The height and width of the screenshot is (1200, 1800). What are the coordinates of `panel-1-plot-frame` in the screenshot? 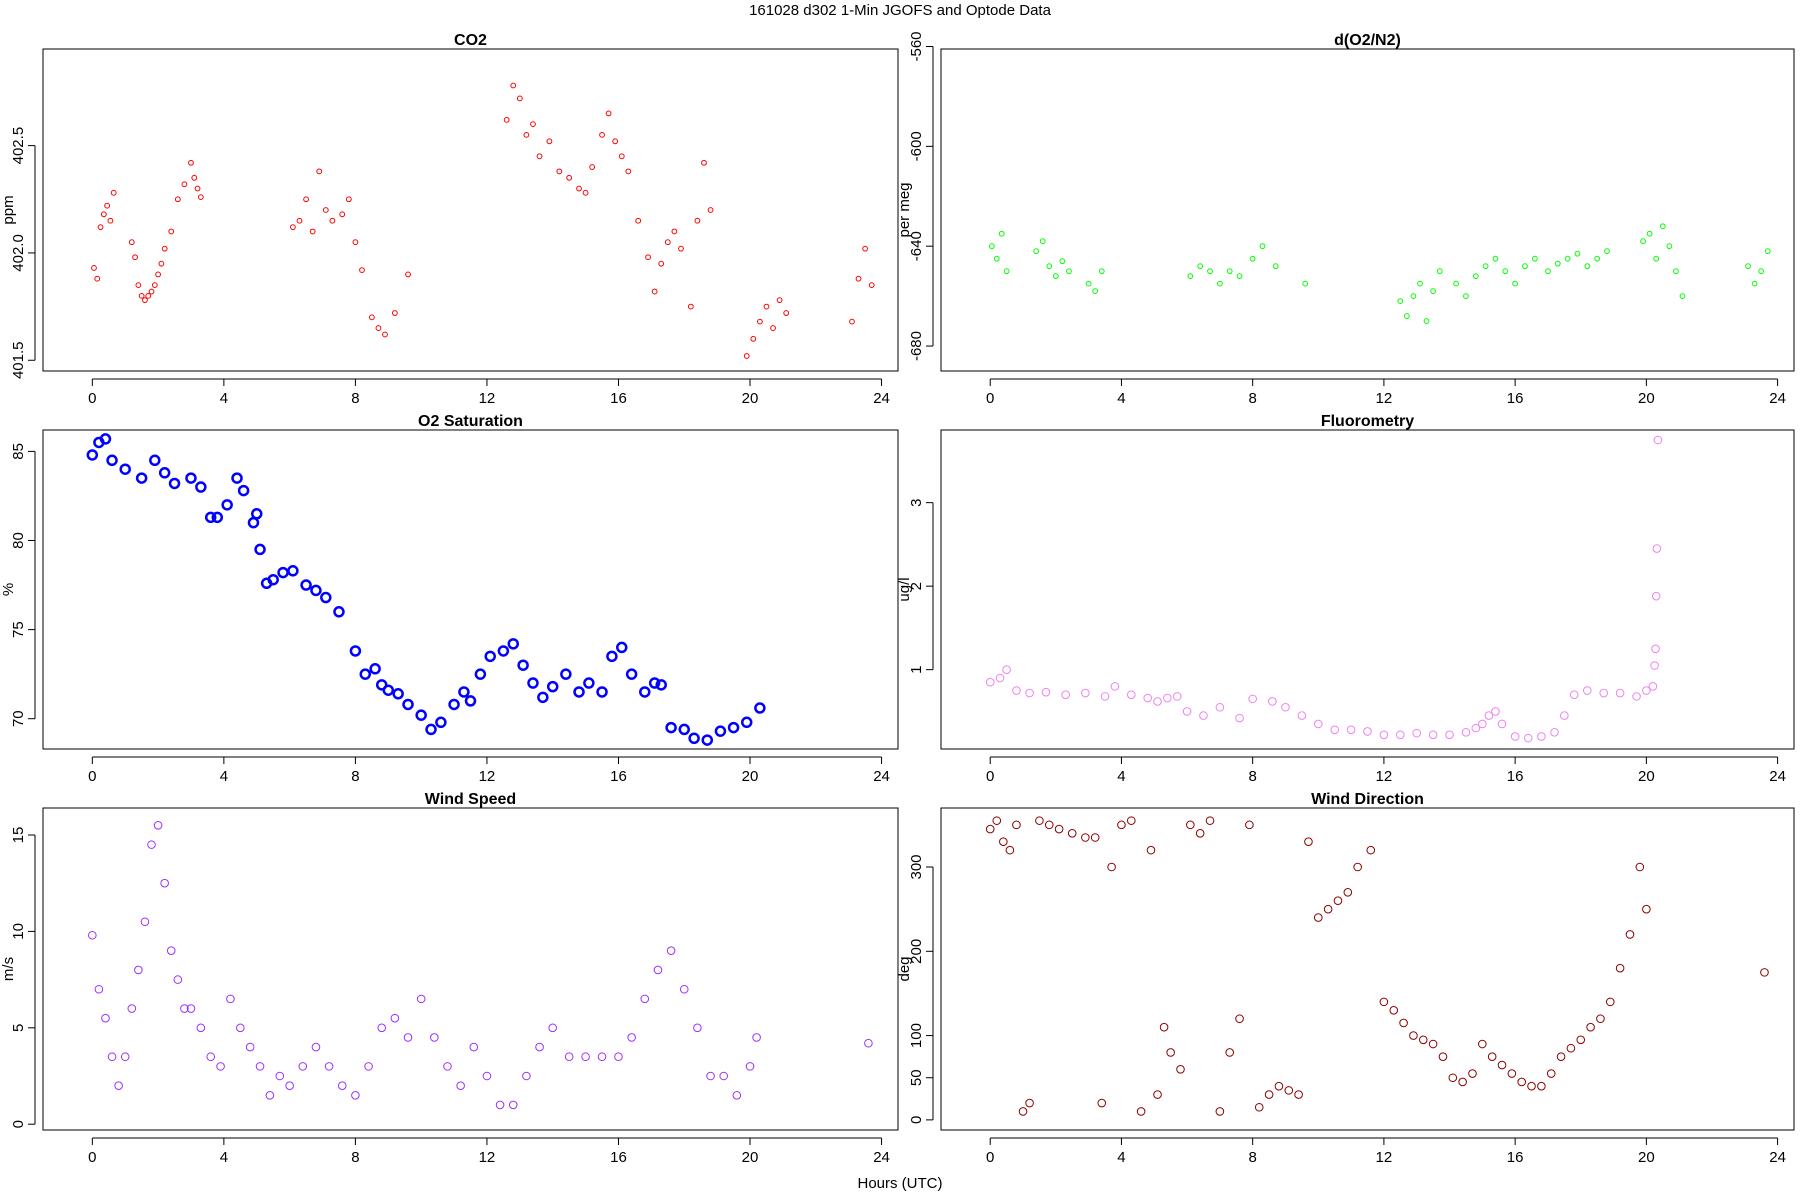 It's located at (470, 210).